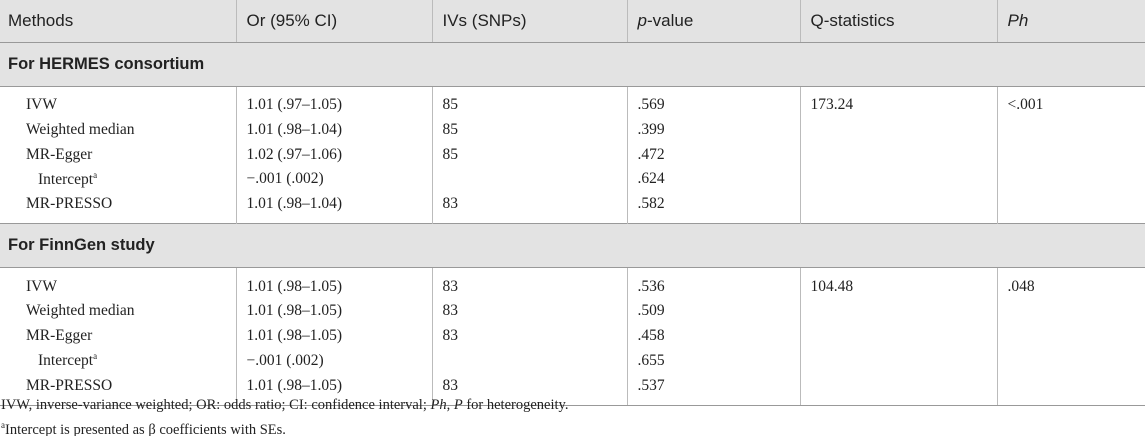 This screenshot has width=1145, height=436. I want to click on column-header: Ph, so click(1070, 21).